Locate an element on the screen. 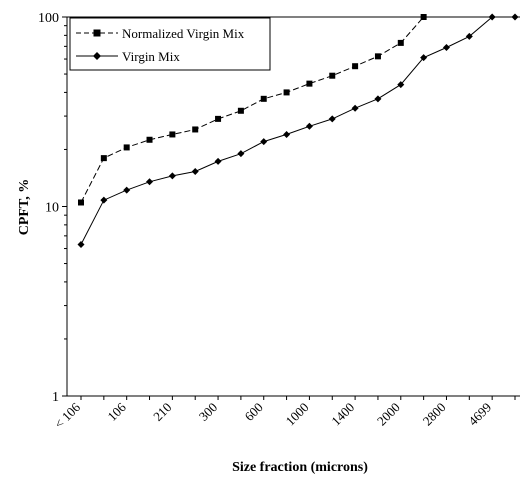  x-tick-label: 2000 is located at coordinates (388, 414).